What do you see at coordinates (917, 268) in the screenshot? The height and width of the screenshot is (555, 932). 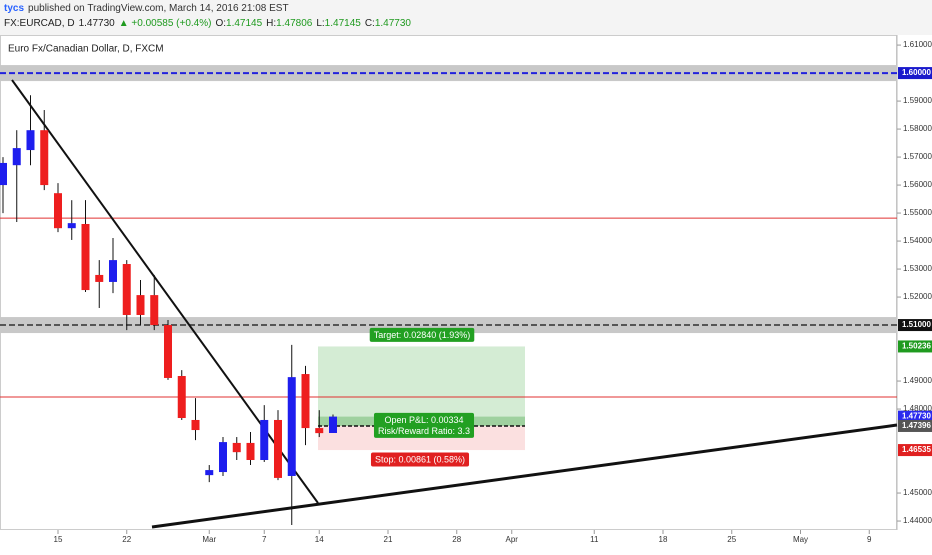 I see `y-tick-label: 1.53000` at bounding box center [917, 268].